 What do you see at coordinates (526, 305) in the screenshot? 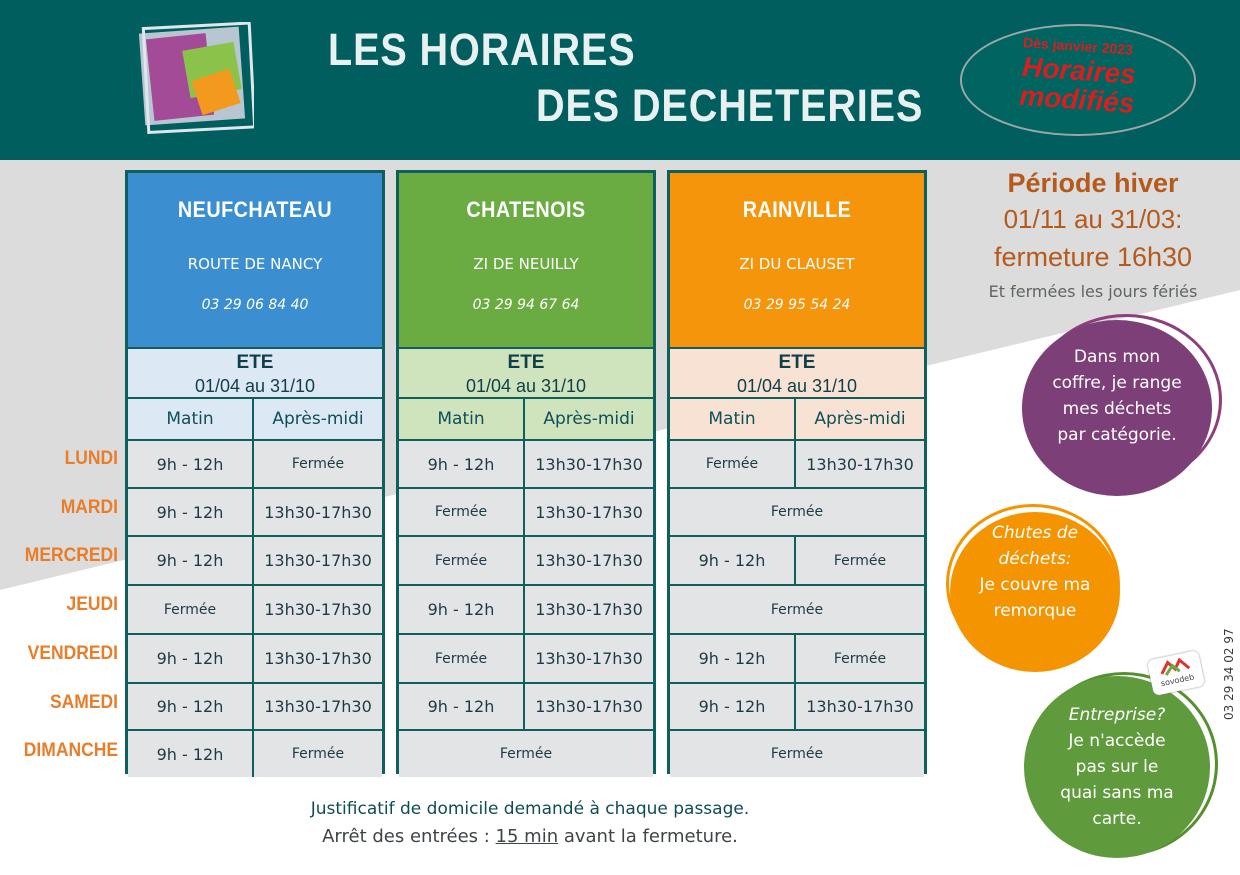
I see `site-phone: 03 29 94 67 64` at bounding box center [526, 305].